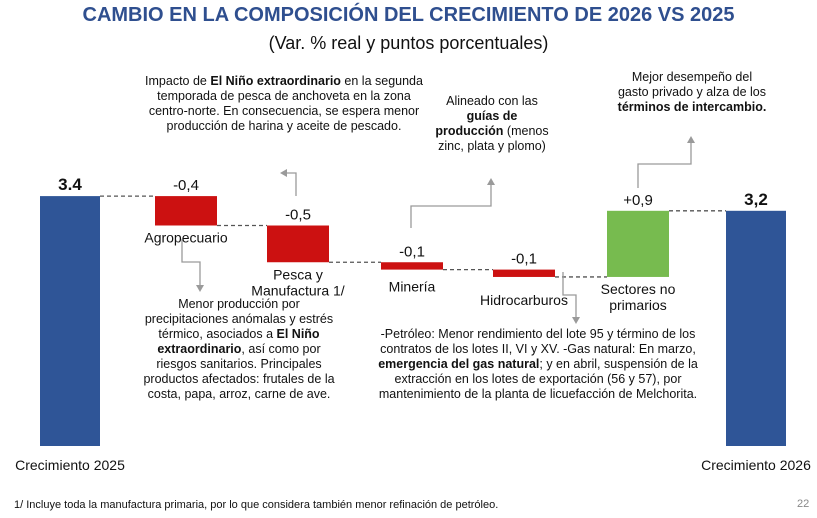  Describe the element at coordinates (408, 43) in the screenshot. I see `chart-subtitle: (Var. % real y puntos porcentuales)` at that location.